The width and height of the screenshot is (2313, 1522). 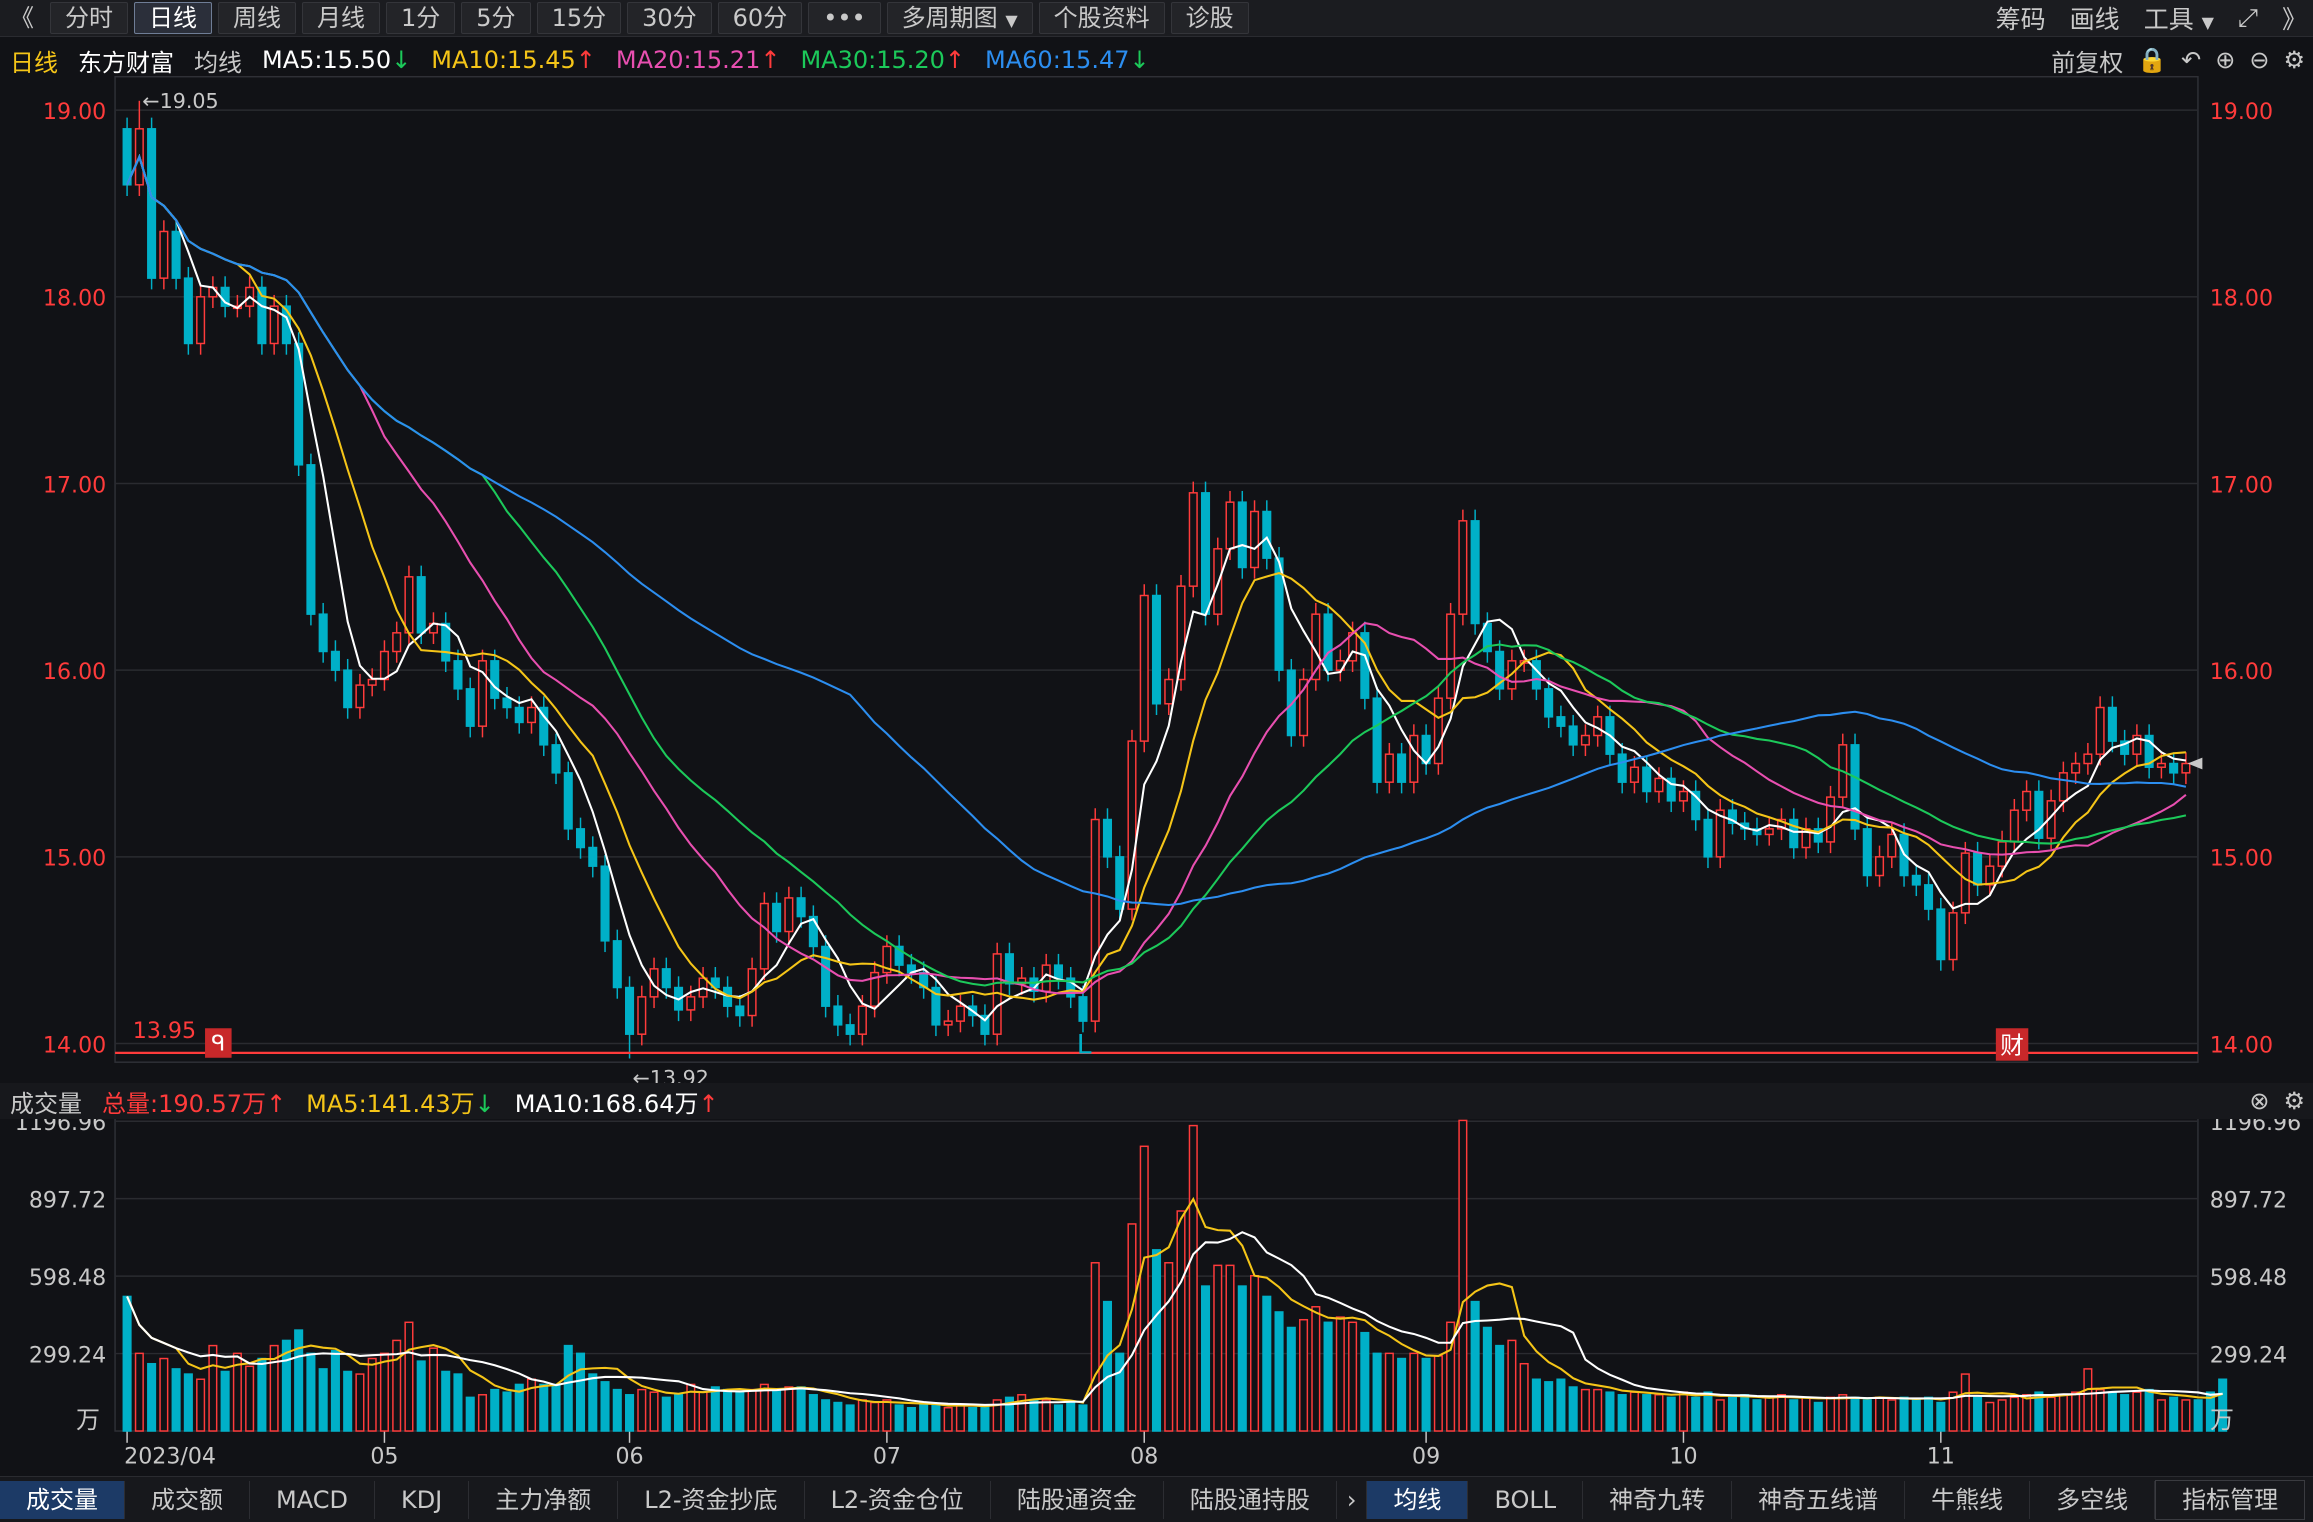 I want to click on undo-icon: ↶, so click(x=2191, y=60).